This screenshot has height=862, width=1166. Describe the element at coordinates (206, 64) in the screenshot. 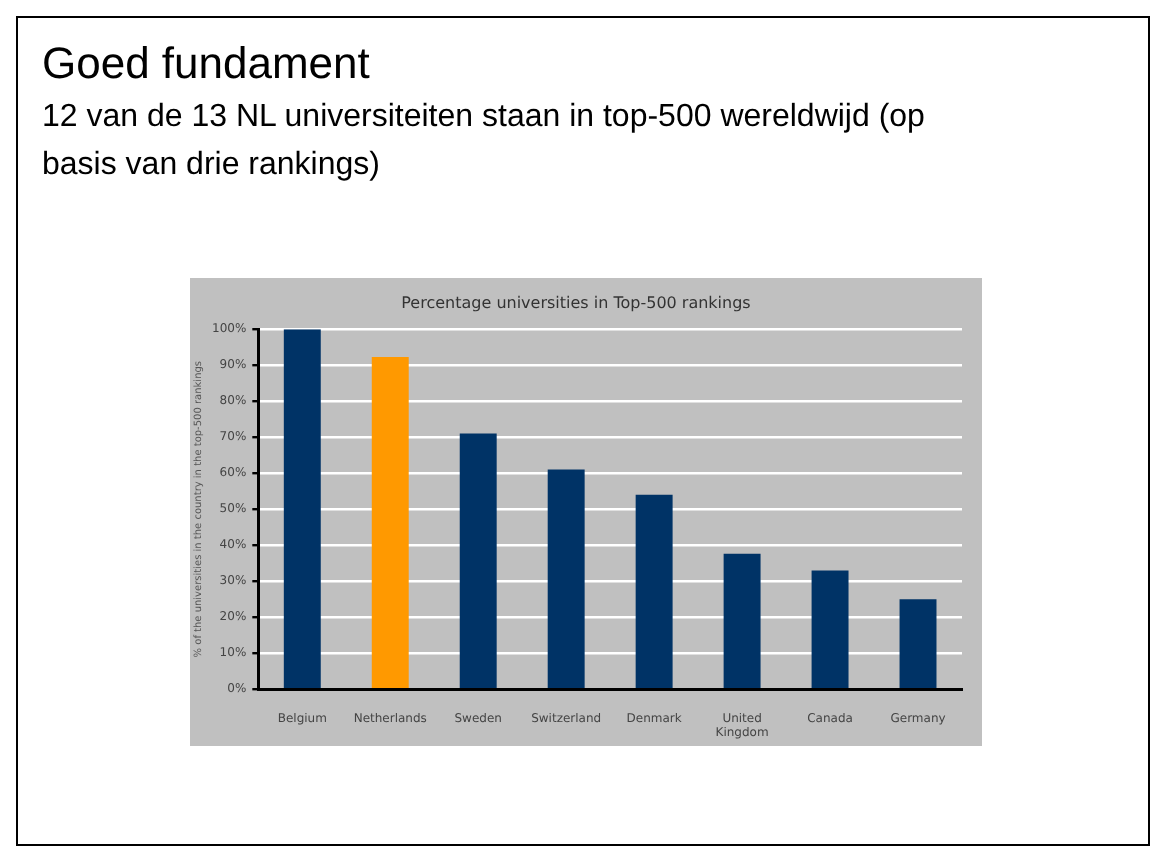

I see `chart-title: Goed fundament` at that location.